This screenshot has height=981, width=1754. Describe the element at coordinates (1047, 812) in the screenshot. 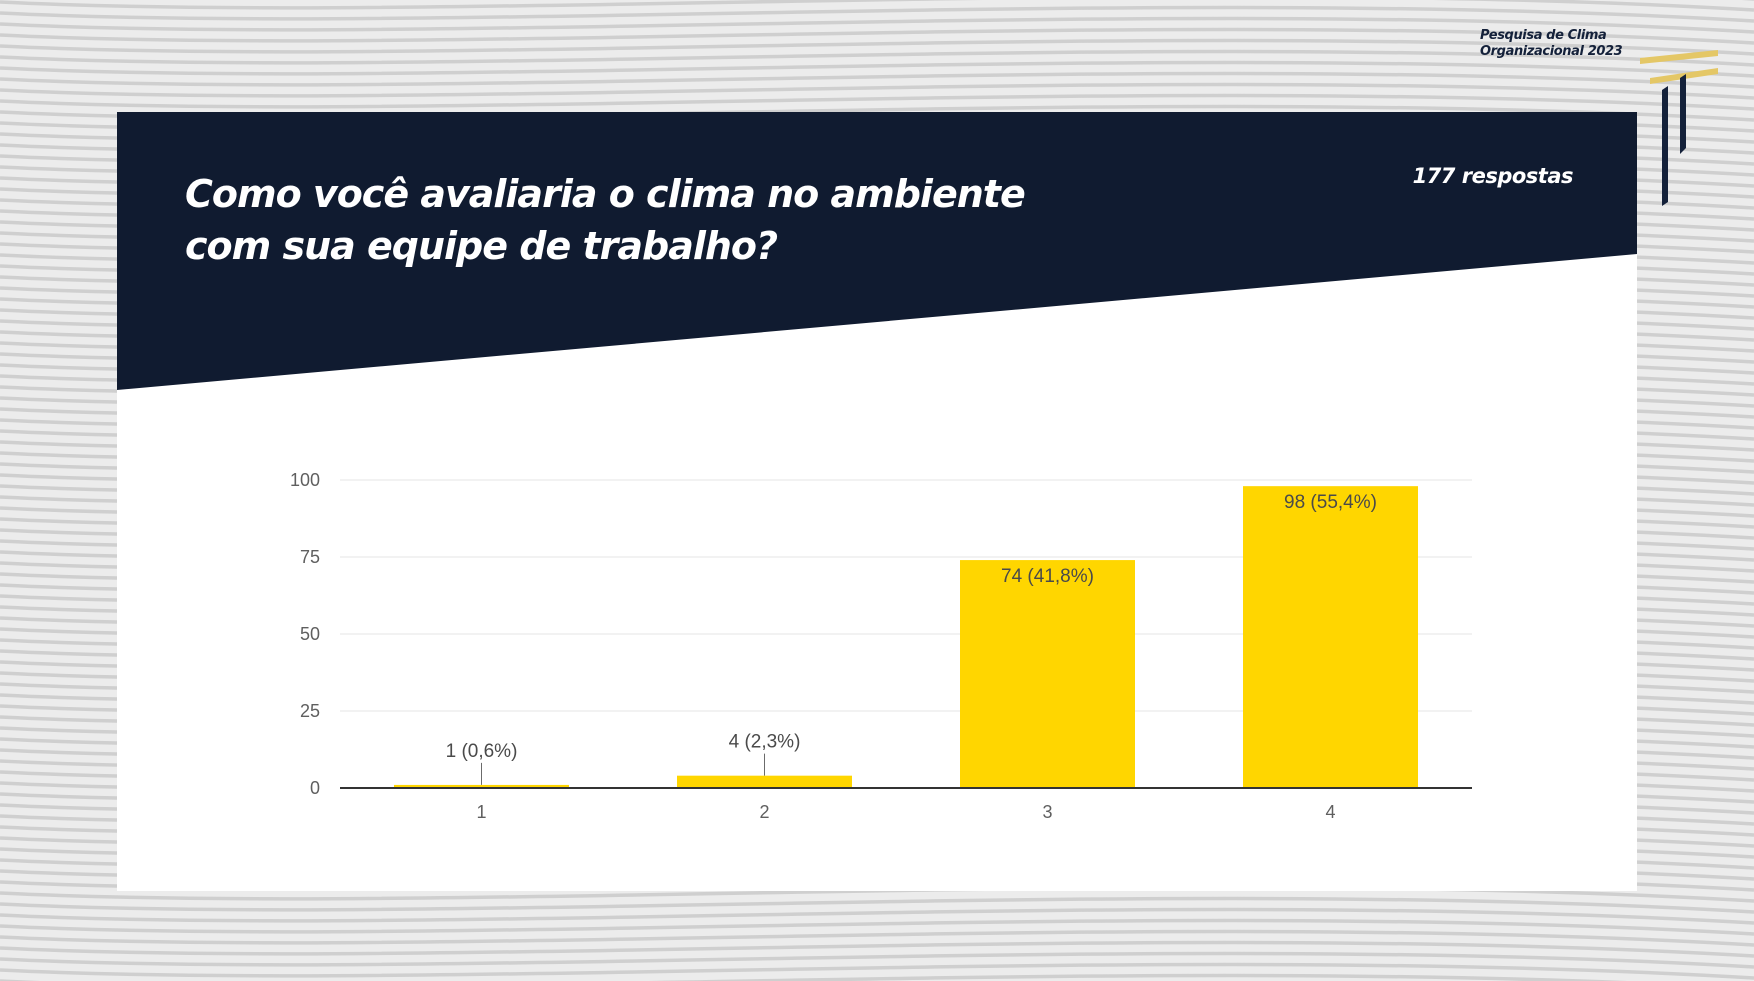

I see `x-tick-label: 3` at that location.